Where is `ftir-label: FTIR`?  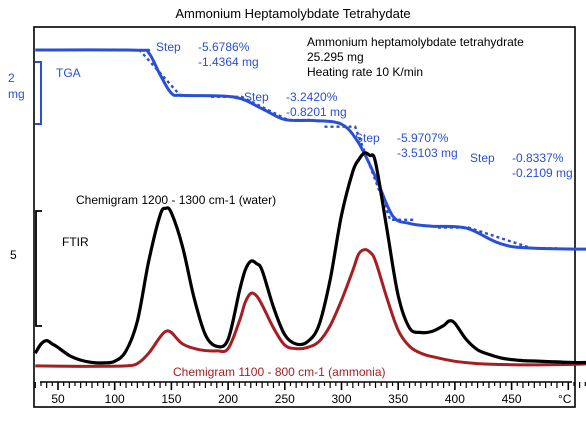
ftir-label: FTIR is located at coordinates (75, 242).